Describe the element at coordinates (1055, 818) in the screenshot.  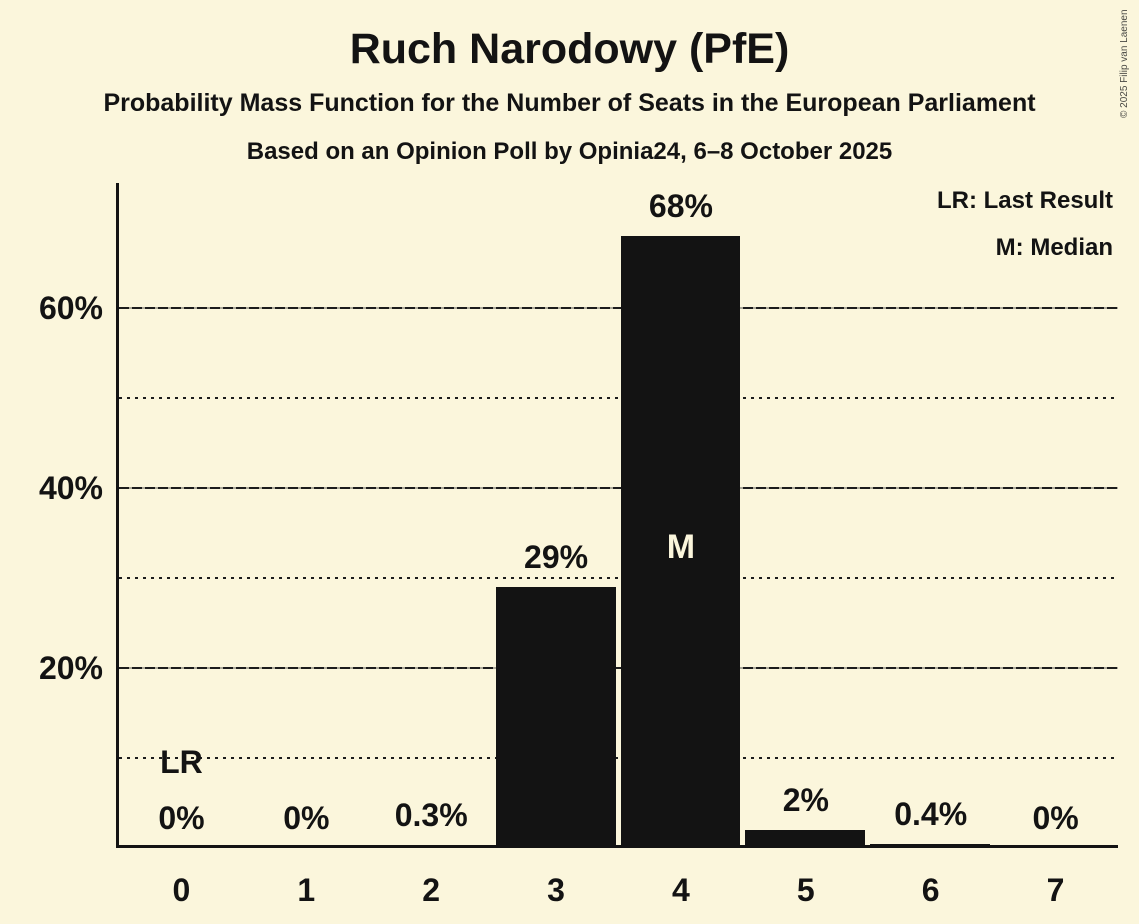
I see `bar-value-label-seat-7: 0%` at that location.